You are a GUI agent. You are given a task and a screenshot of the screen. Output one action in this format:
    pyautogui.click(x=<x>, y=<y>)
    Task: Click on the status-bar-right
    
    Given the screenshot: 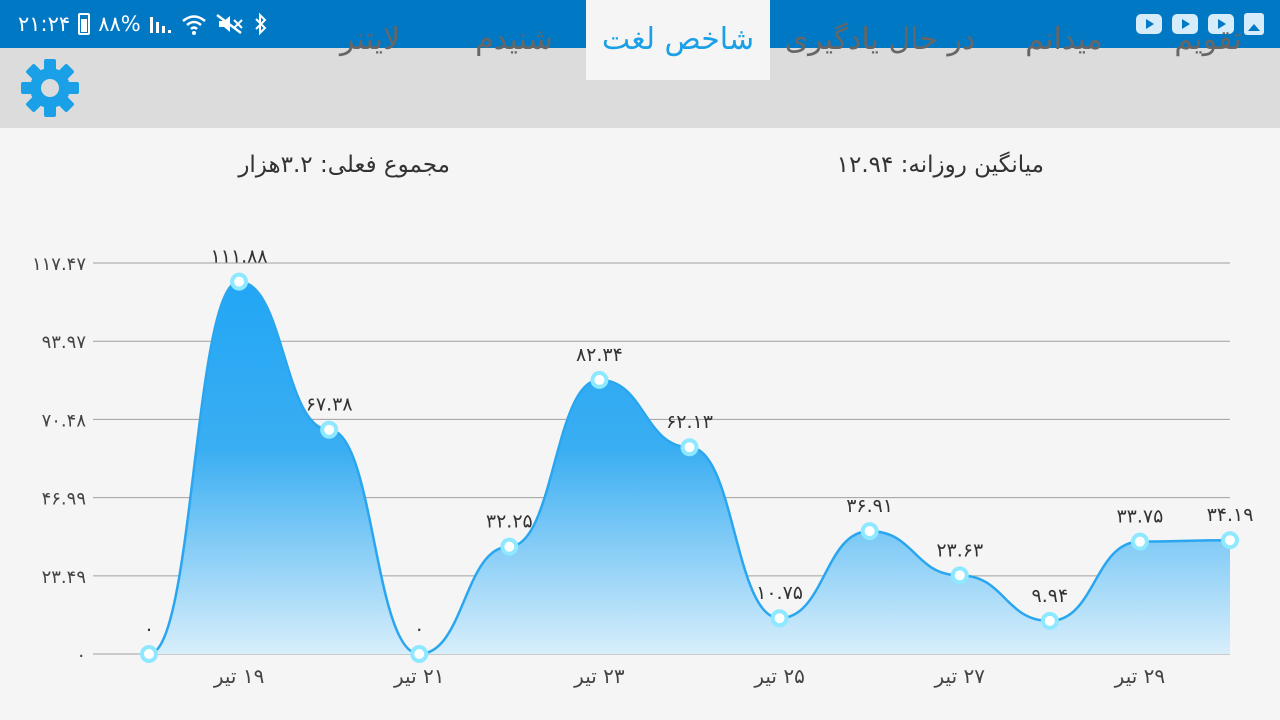 What is the action you would take?
    pyautogui.click(x=1200, y=24)
    